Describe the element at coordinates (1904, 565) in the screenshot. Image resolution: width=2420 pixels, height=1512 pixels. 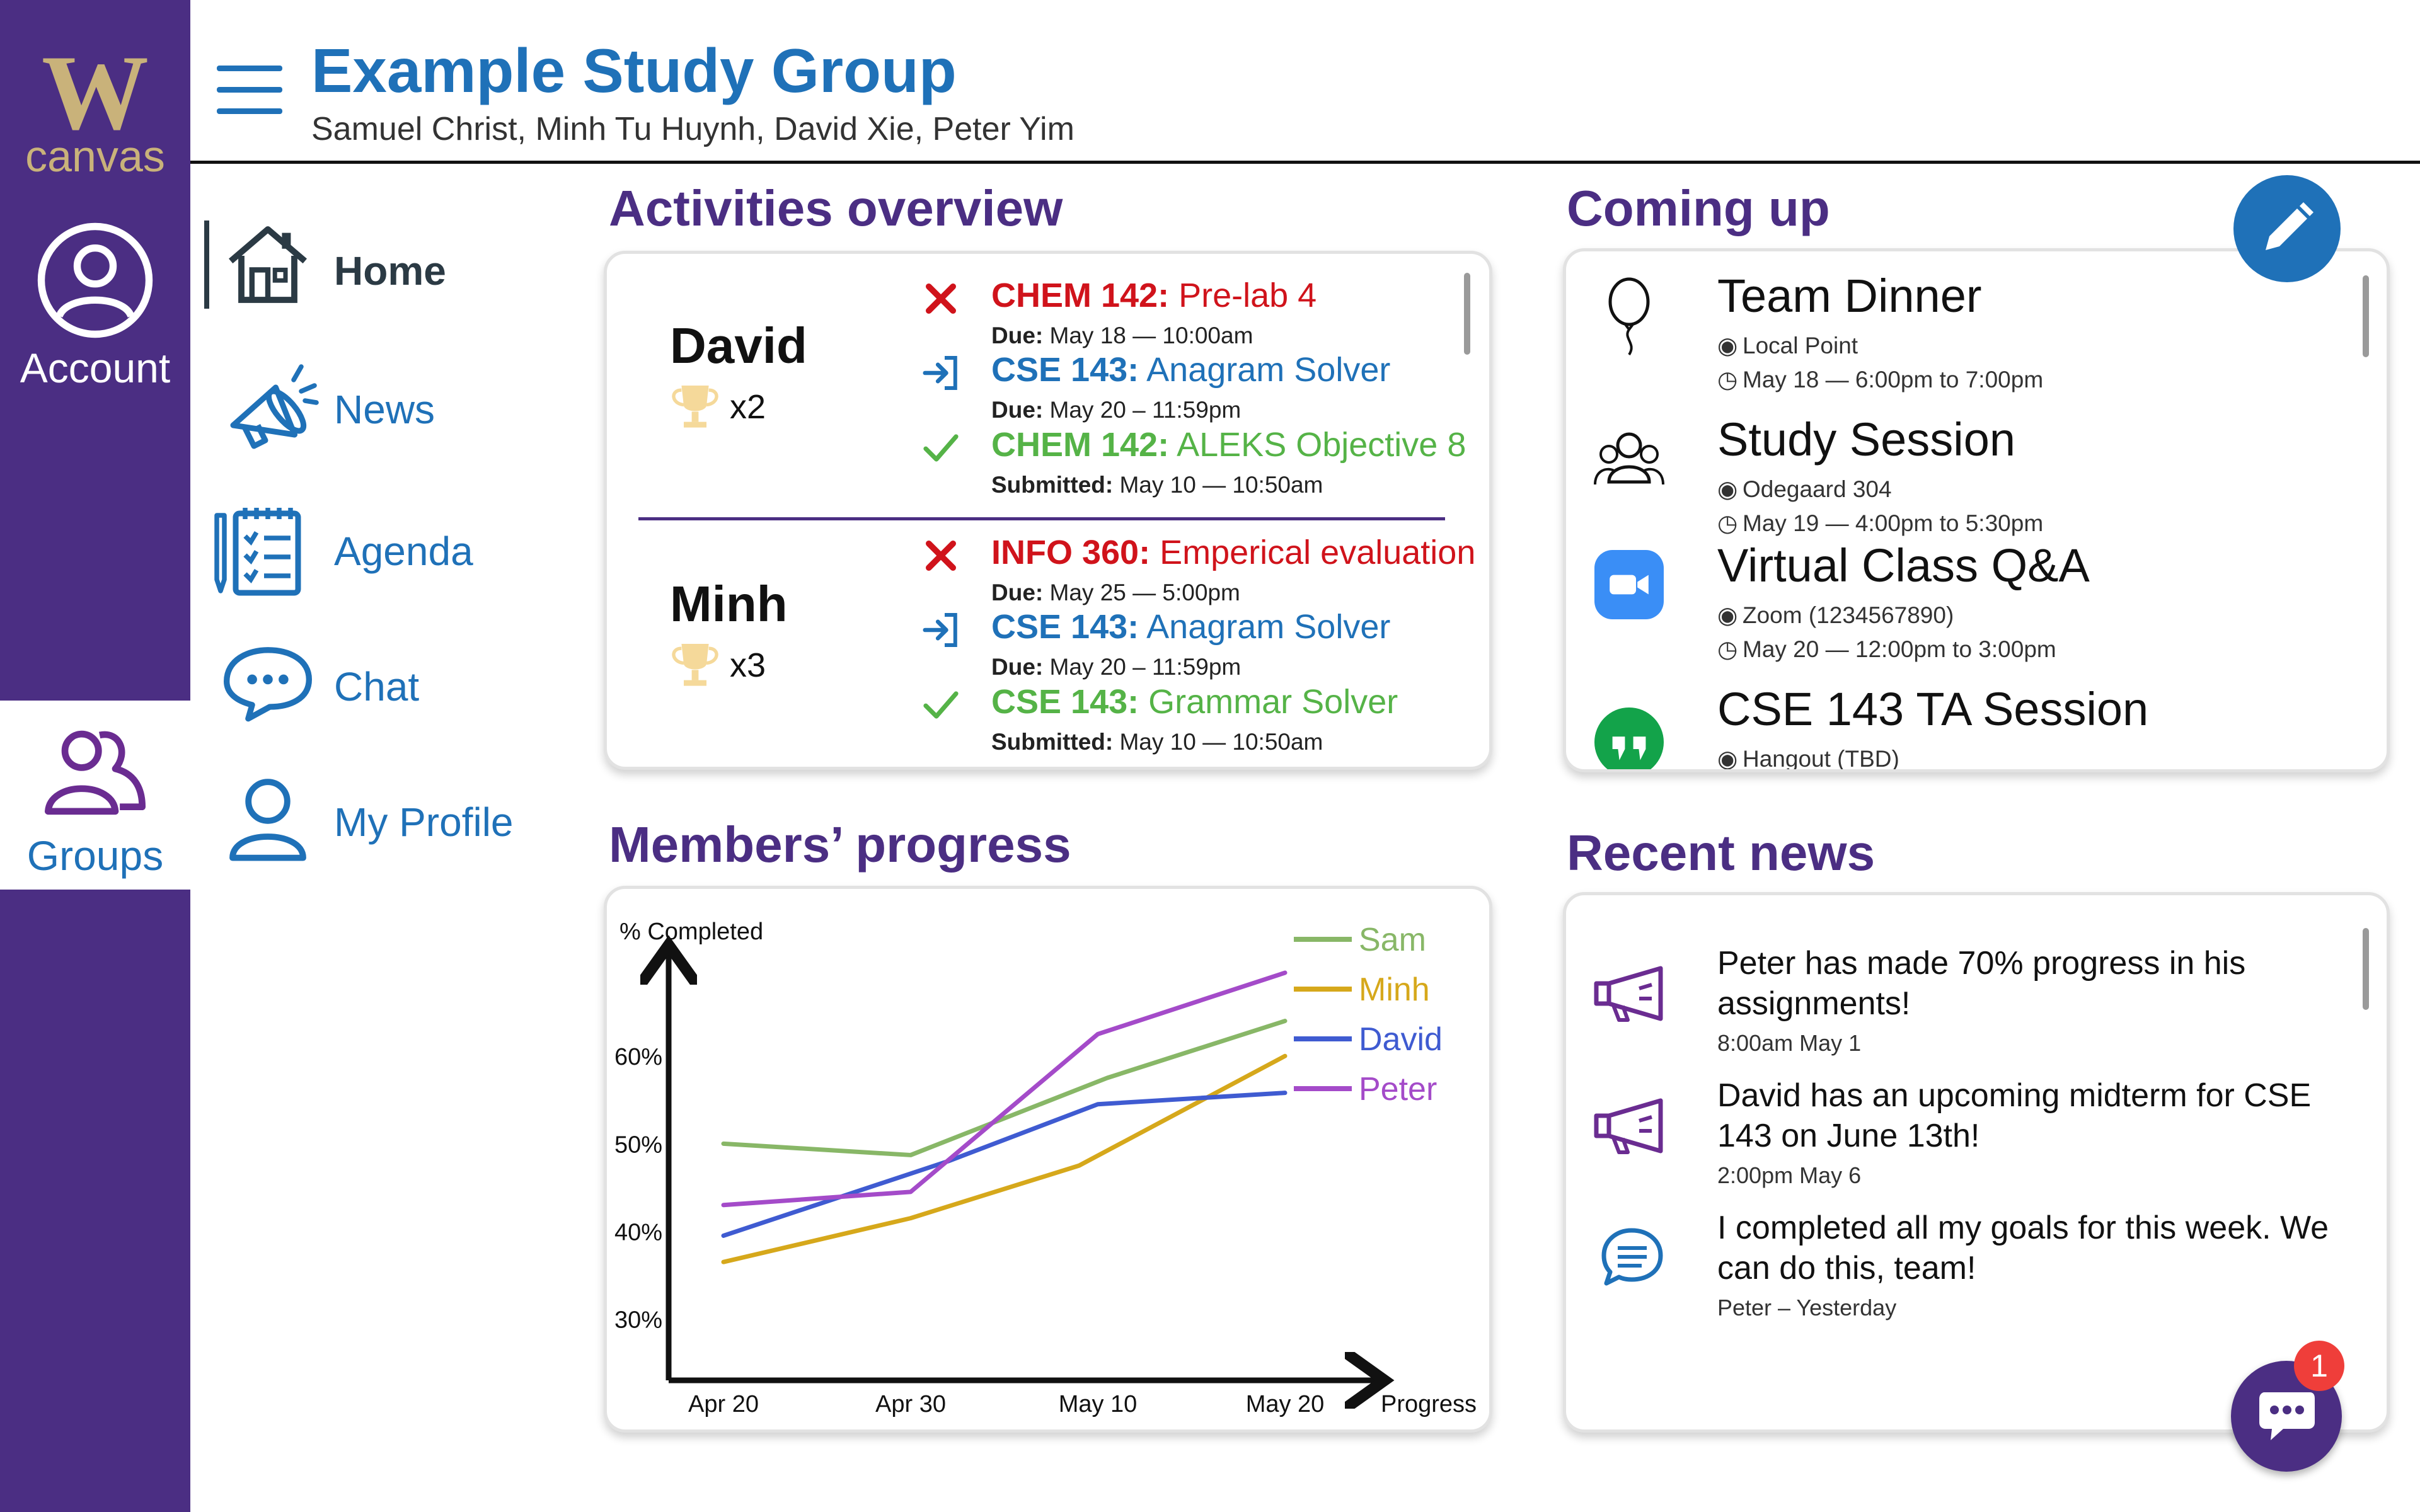
I see `event-name: Virtual Class Q&A` at that location.